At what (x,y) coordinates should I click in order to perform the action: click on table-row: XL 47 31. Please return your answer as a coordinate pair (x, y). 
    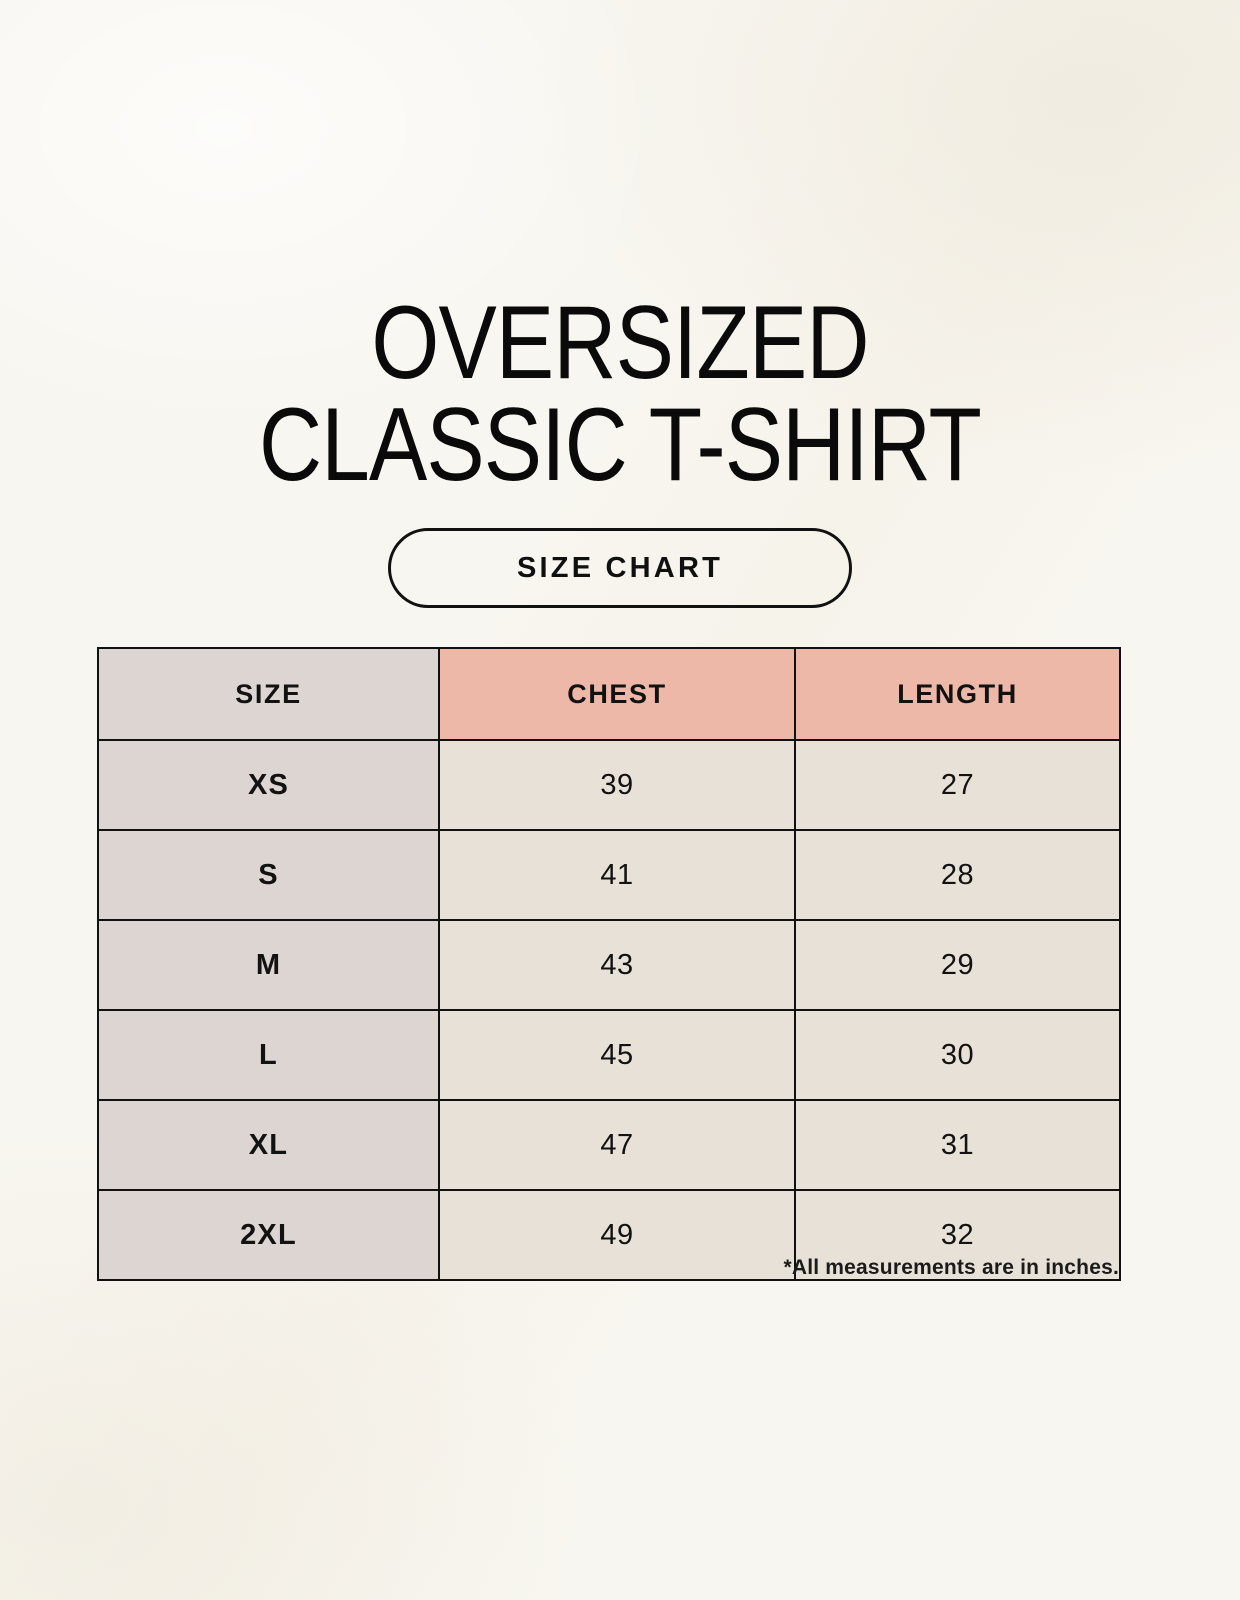
    Looking at the image, I should click on (609, 1145).